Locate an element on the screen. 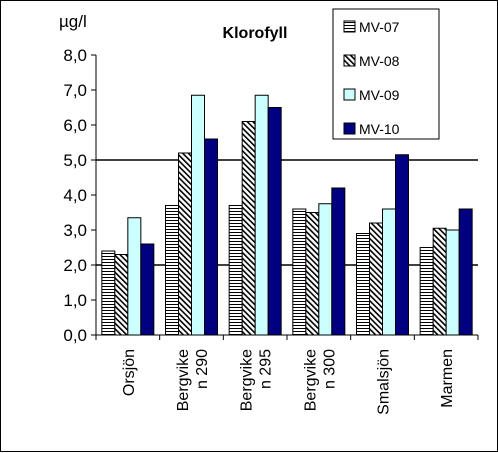 The height and width of the screenshot is (453, 498). legend: MV-07 MV-08 MV-09 MV-10 is located at coordinates (386, 74).